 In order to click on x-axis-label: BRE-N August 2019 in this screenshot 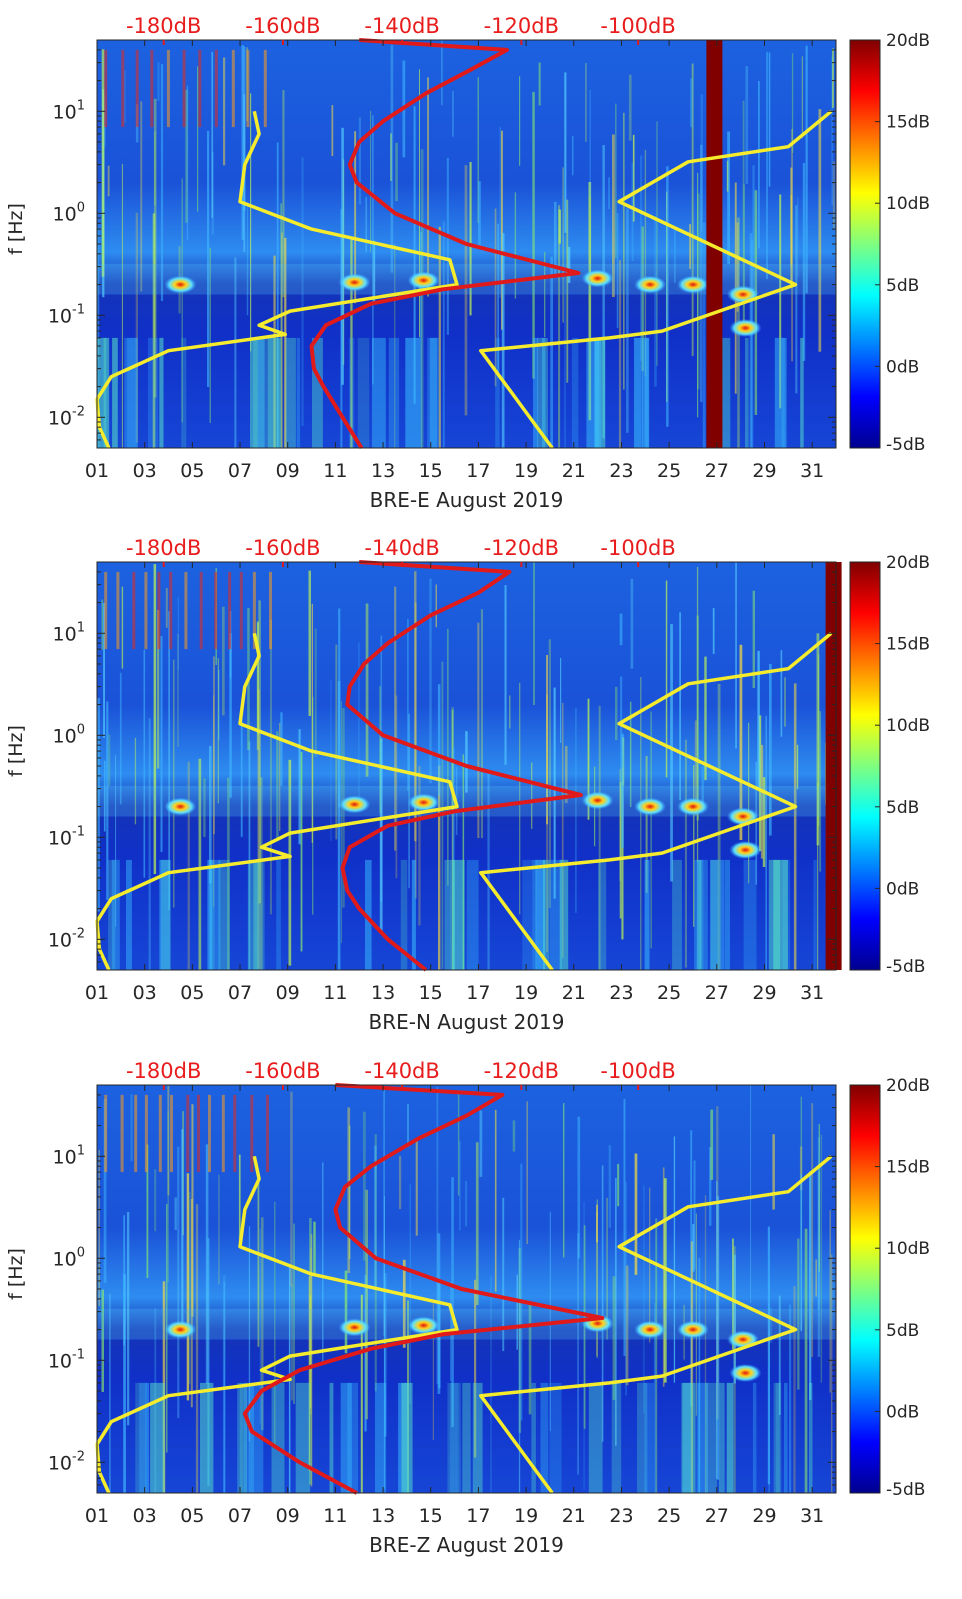, I will do `click(466, 1022)`.